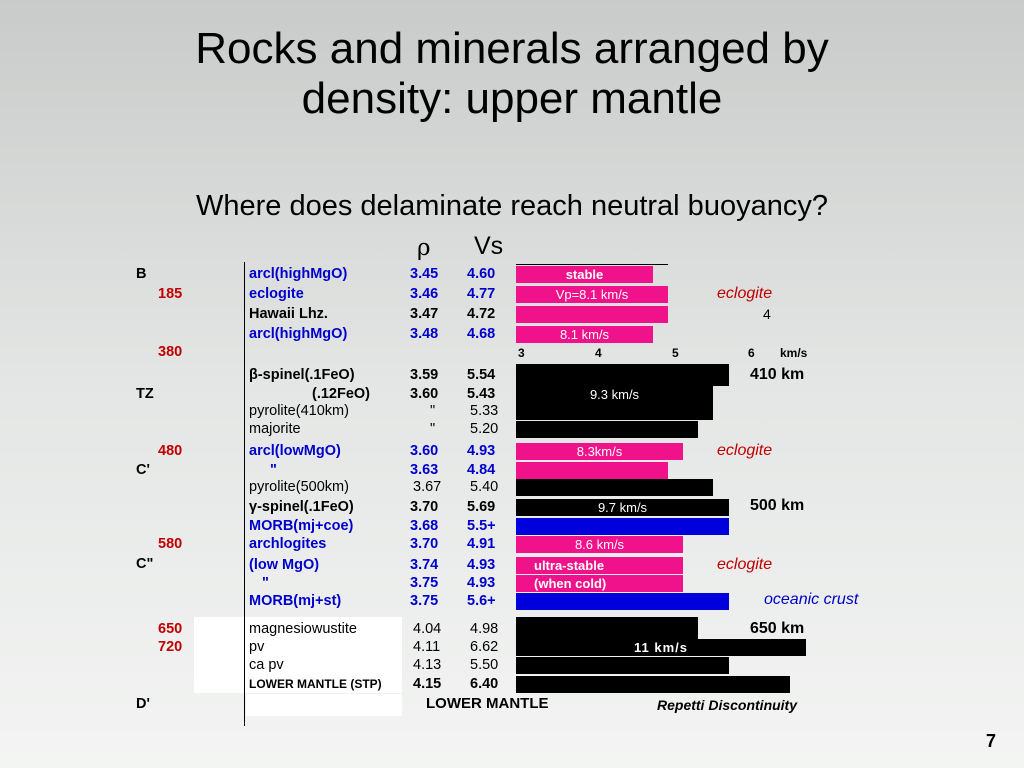  I want to click on depth-650: 650, so click(170, 629).